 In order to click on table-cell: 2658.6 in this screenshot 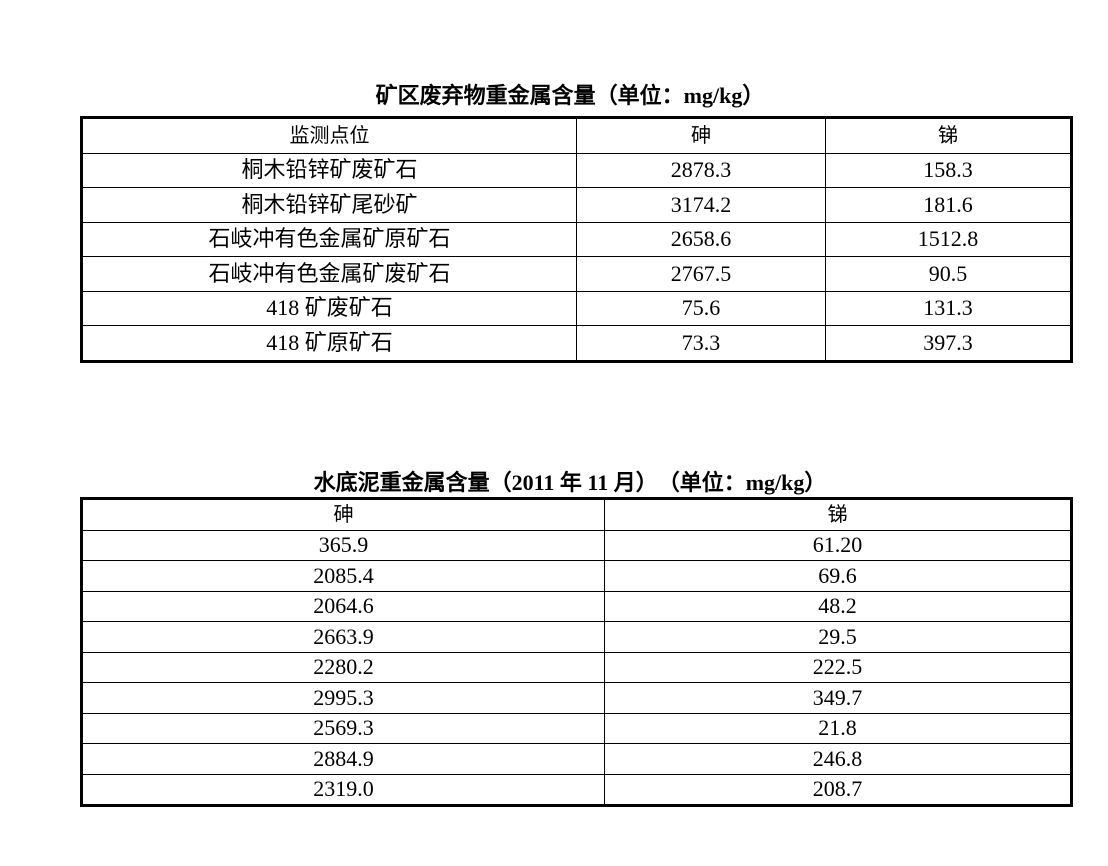, I will do `click(701, 239)`.